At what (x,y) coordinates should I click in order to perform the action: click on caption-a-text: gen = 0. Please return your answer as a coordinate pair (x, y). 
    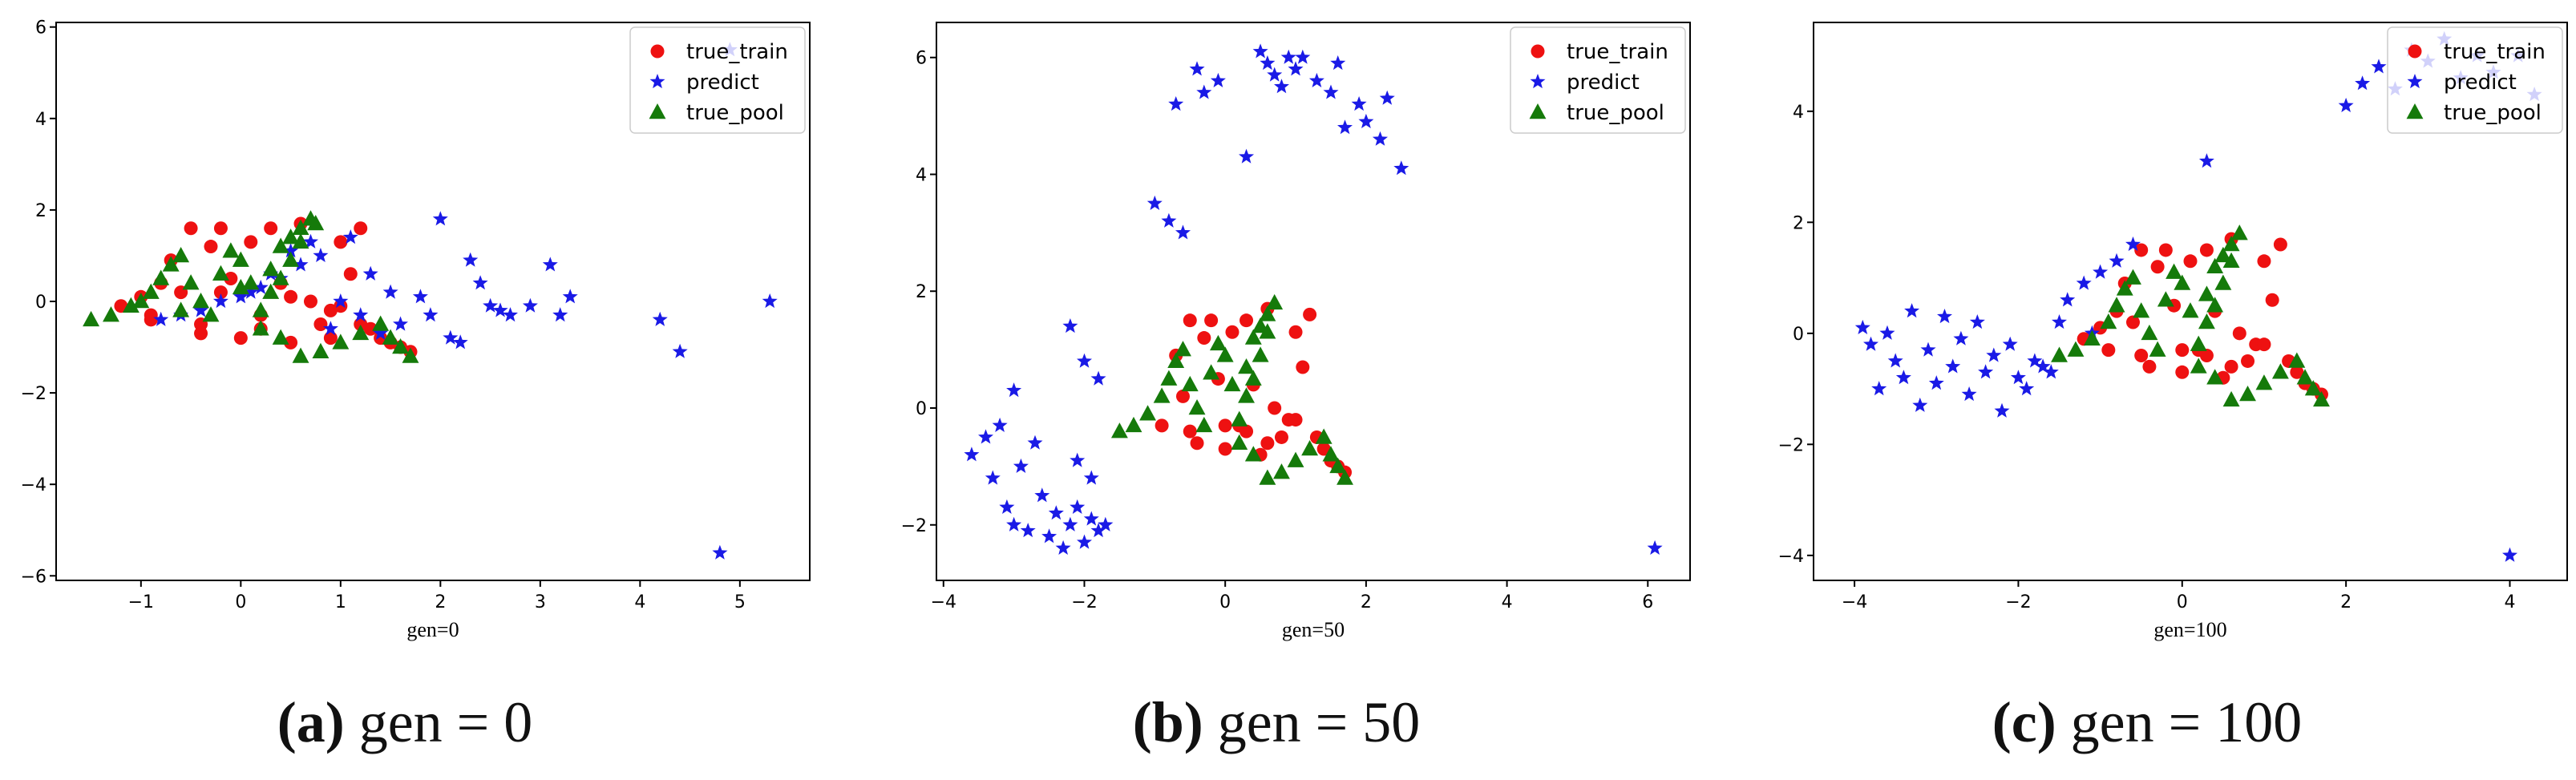
    Looking at the image, I should click on (438, 722).